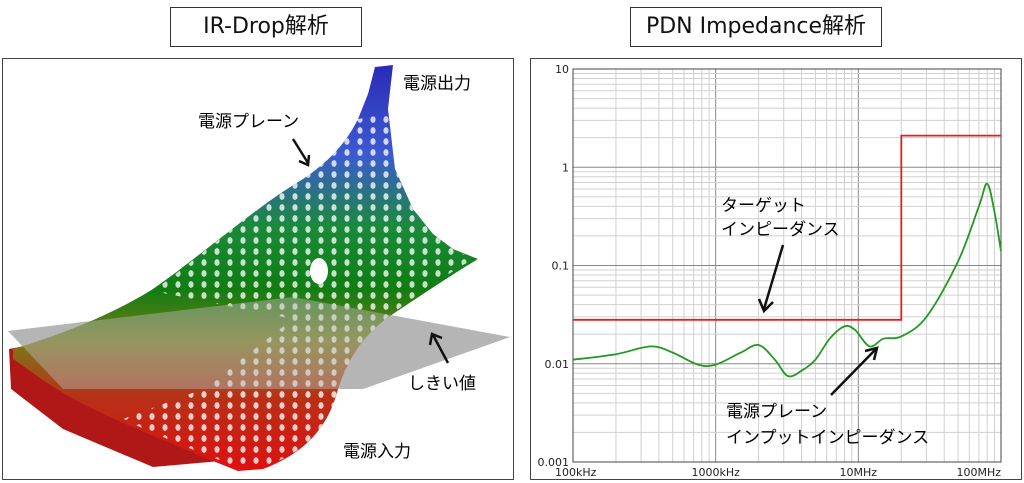  What do you see at coordinates (562, 69) in the screenshot?
I see `y-tick-label: 10` at bounding box center [562, 69].